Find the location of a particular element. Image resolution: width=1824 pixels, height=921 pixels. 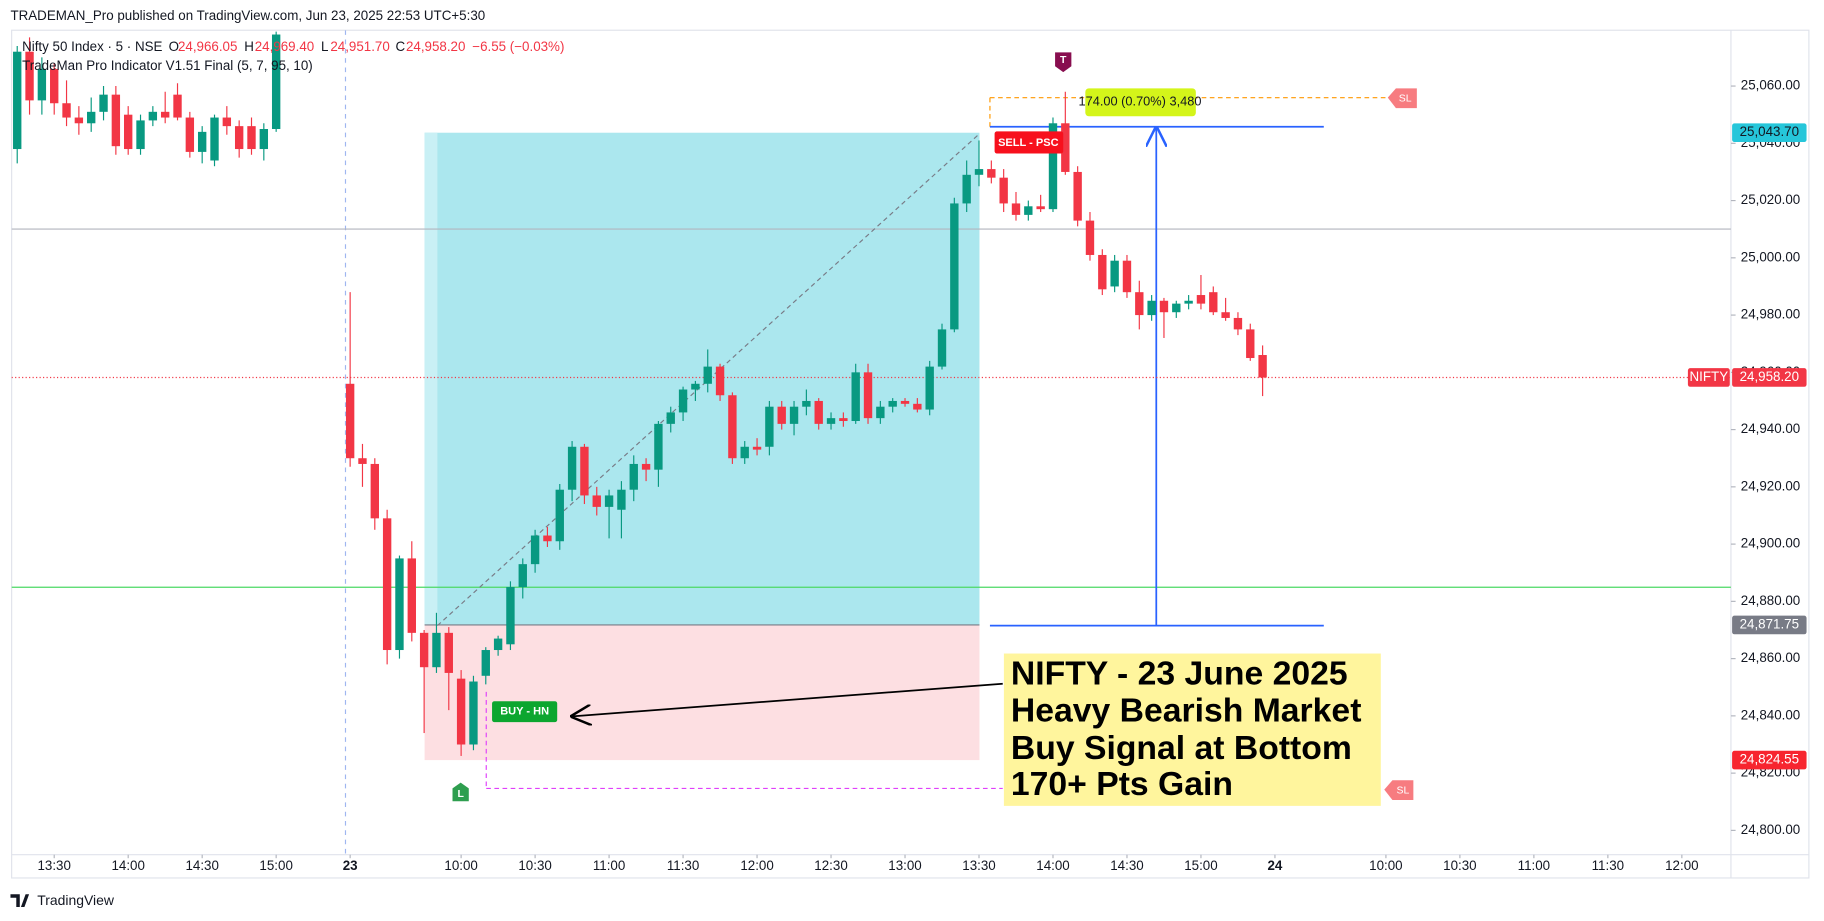

price-label: 24,958.20 is located at coordinates (1769, 376).